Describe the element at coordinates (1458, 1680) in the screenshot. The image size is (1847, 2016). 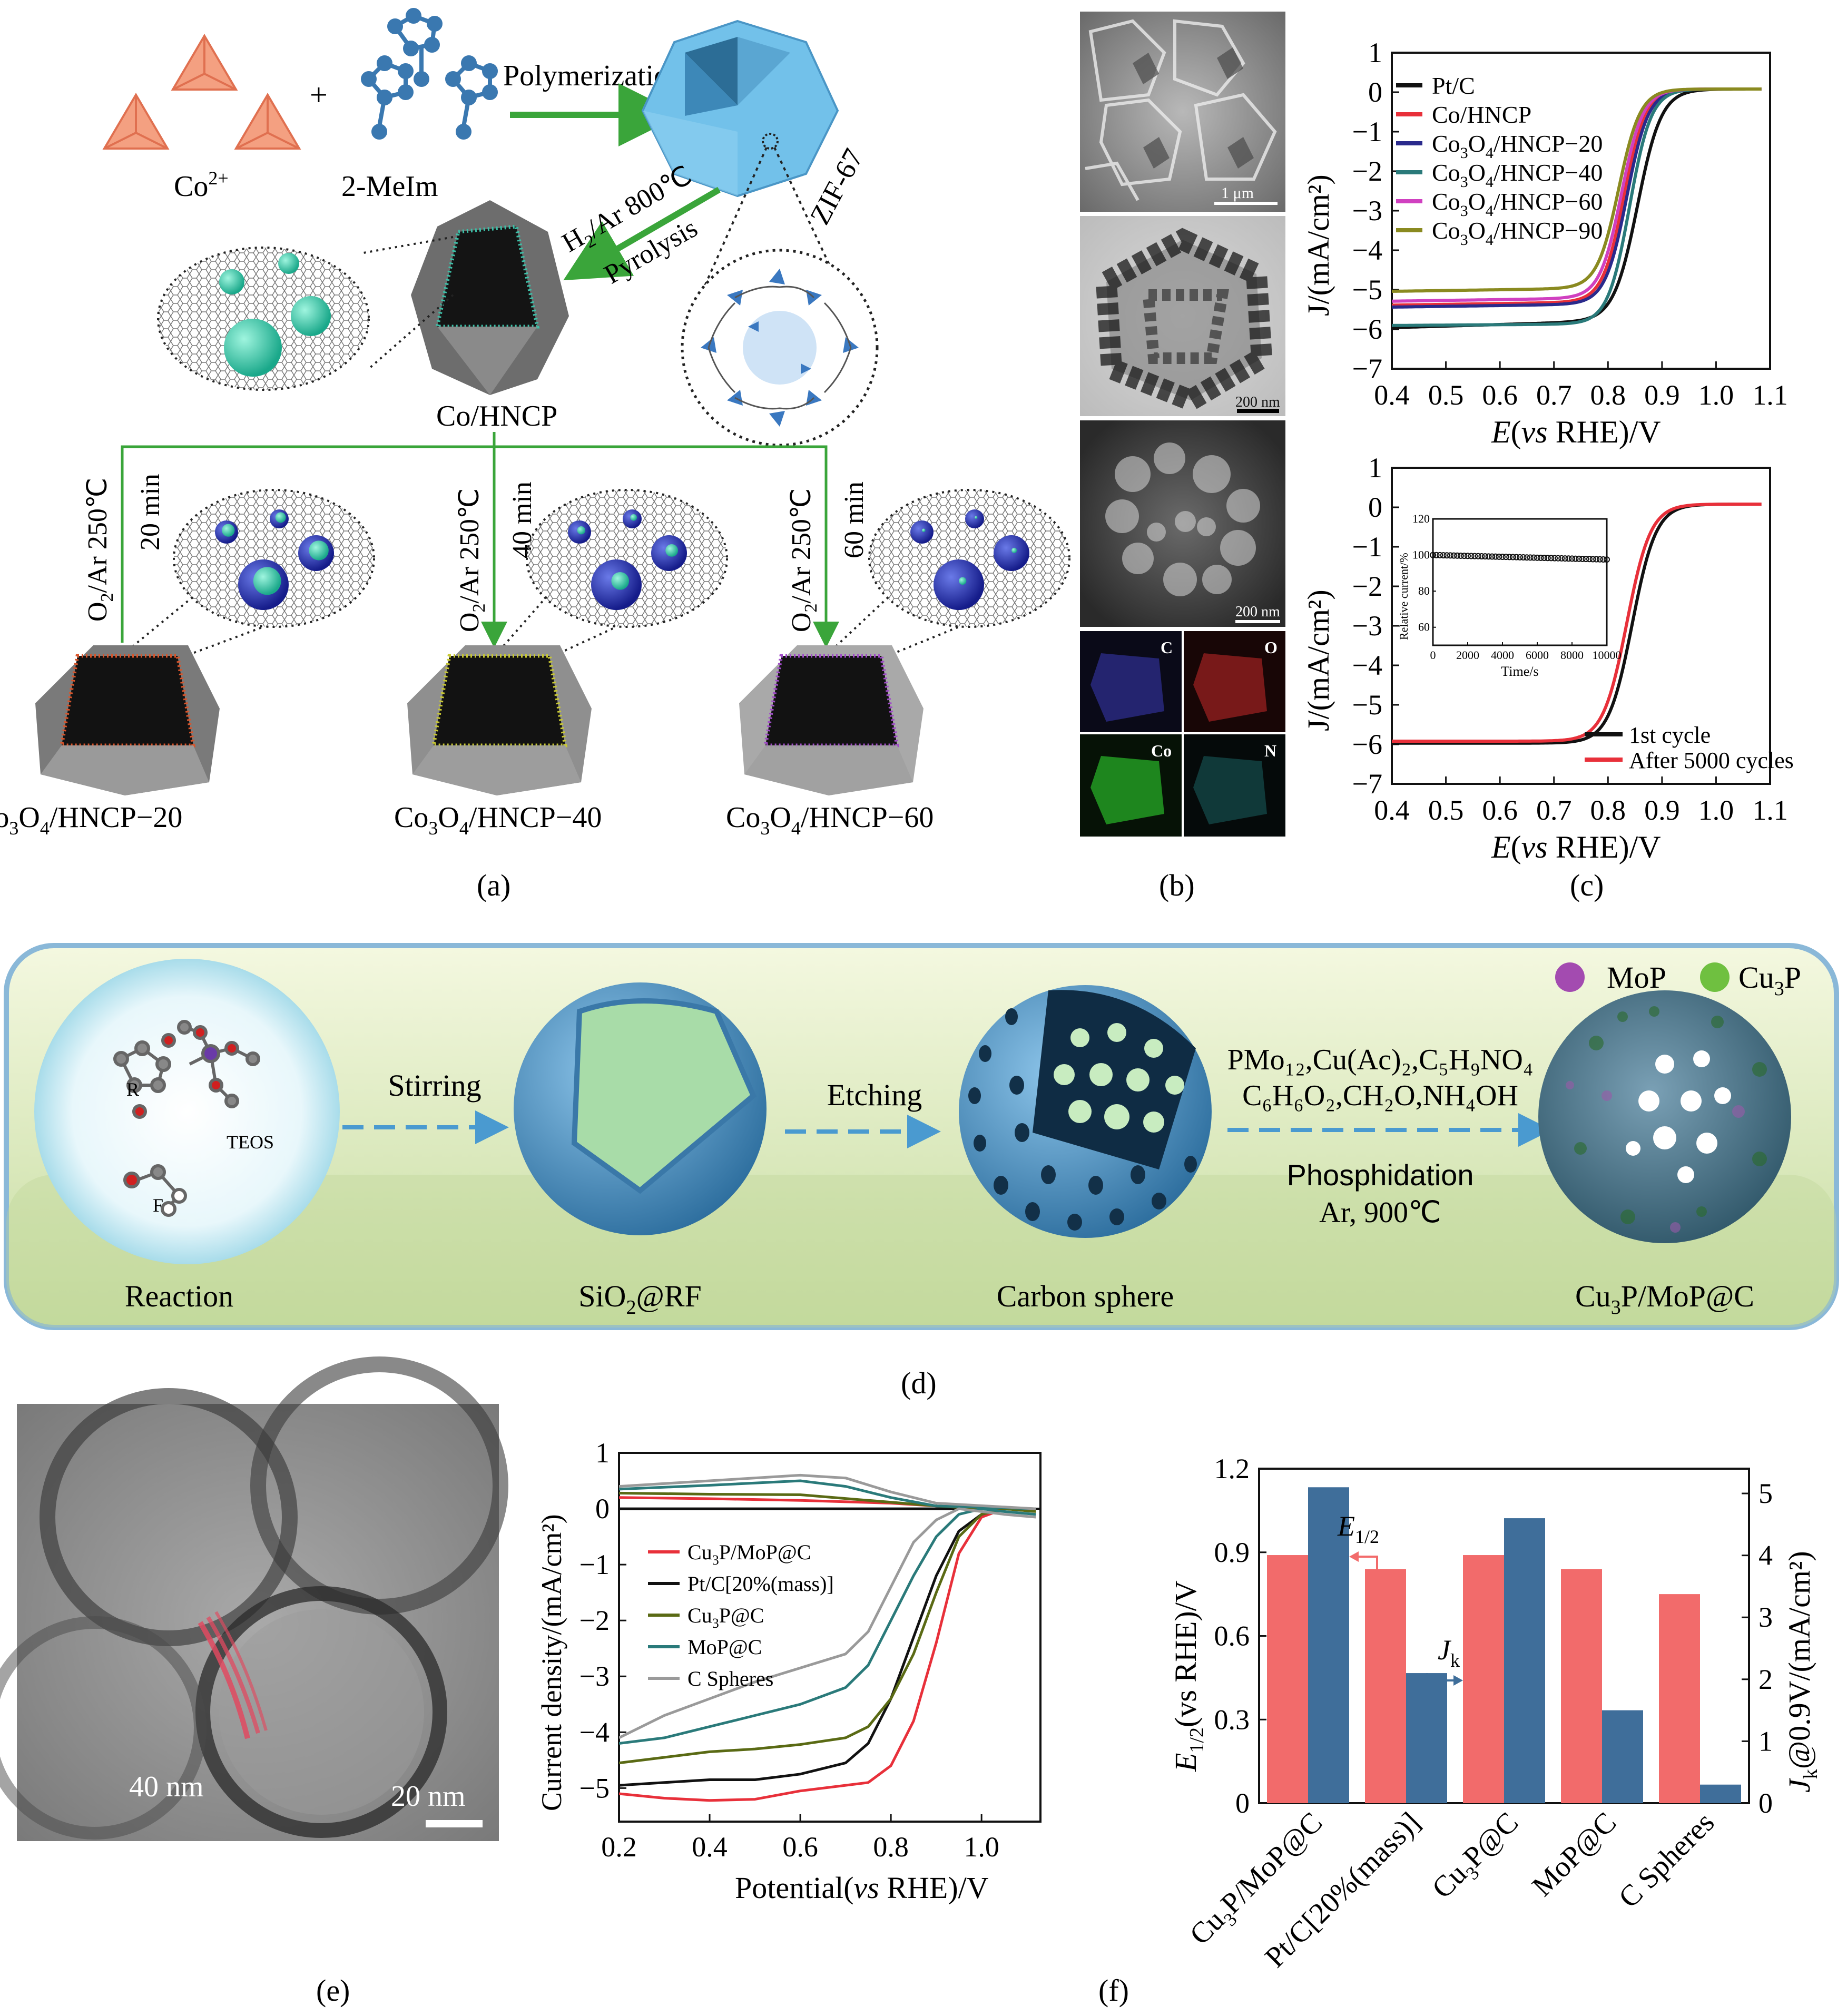
I see `annotation-arrowhead` at that location.